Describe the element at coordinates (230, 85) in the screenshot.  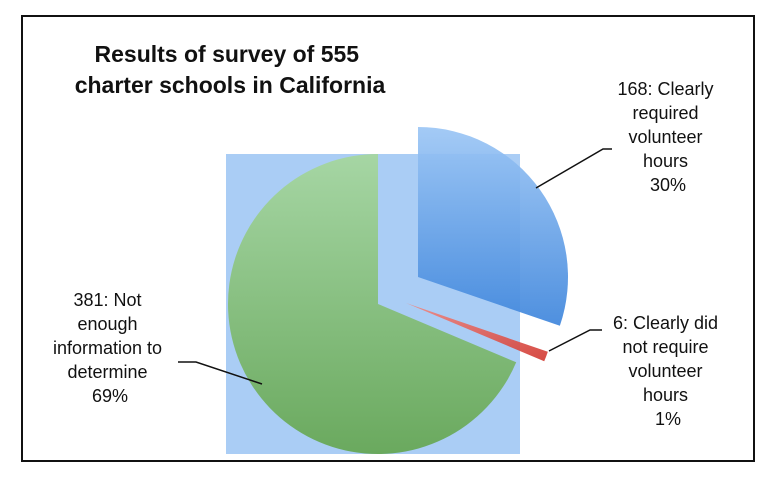
I see `chart-title-line-2: charter schools in California` at that location.